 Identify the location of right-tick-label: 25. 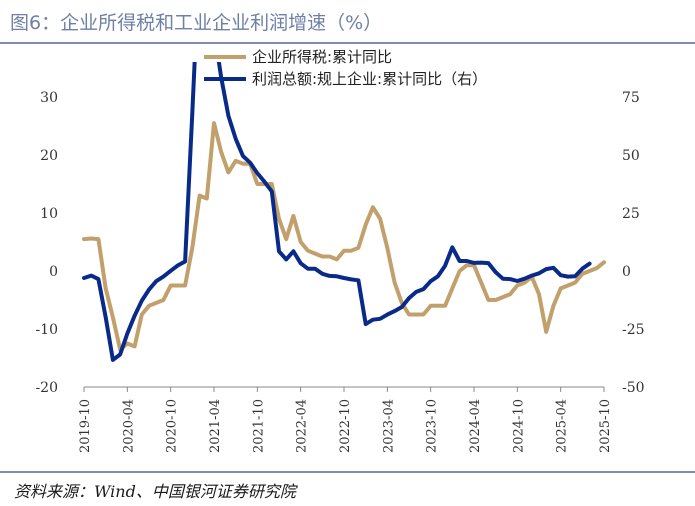
(631, 214).